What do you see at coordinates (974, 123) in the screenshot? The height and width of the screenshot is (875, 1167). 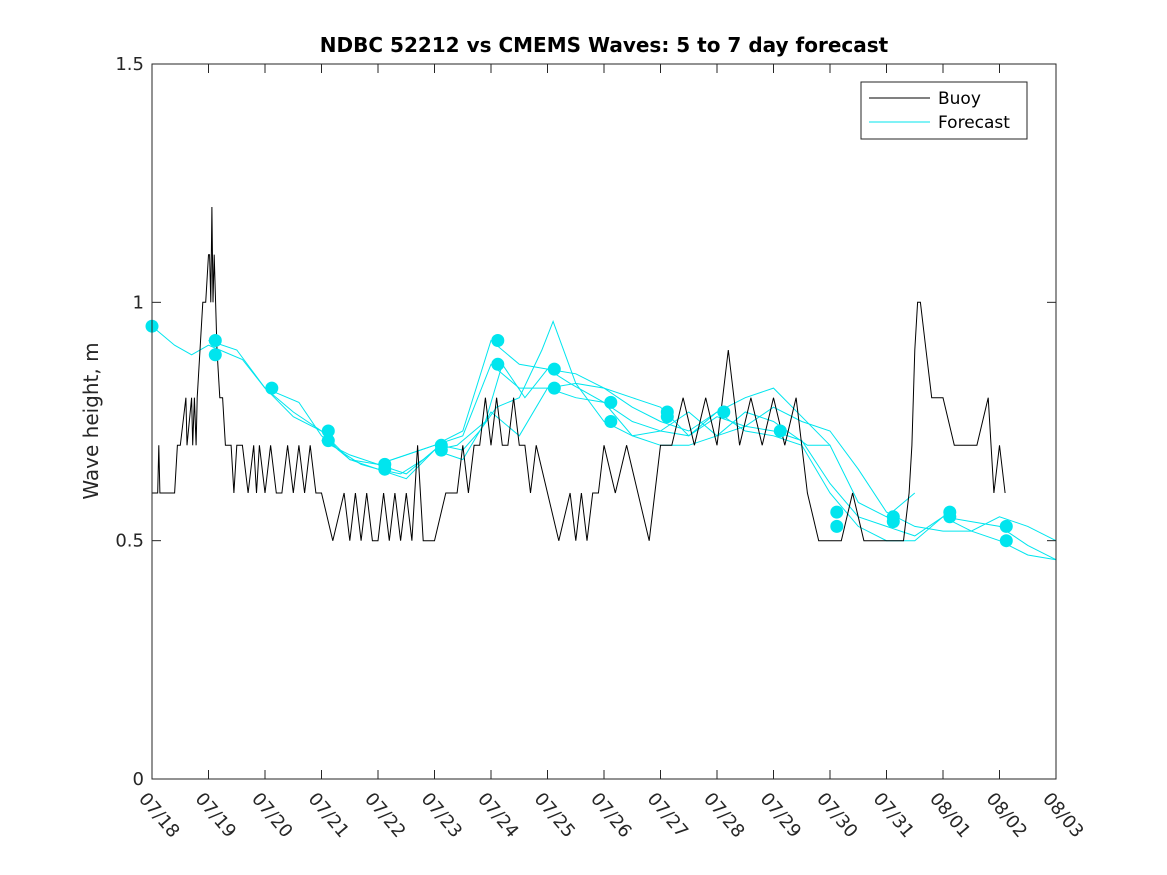 I see `legend-label-forecast: Forecast` at bounding box center [974, 123].